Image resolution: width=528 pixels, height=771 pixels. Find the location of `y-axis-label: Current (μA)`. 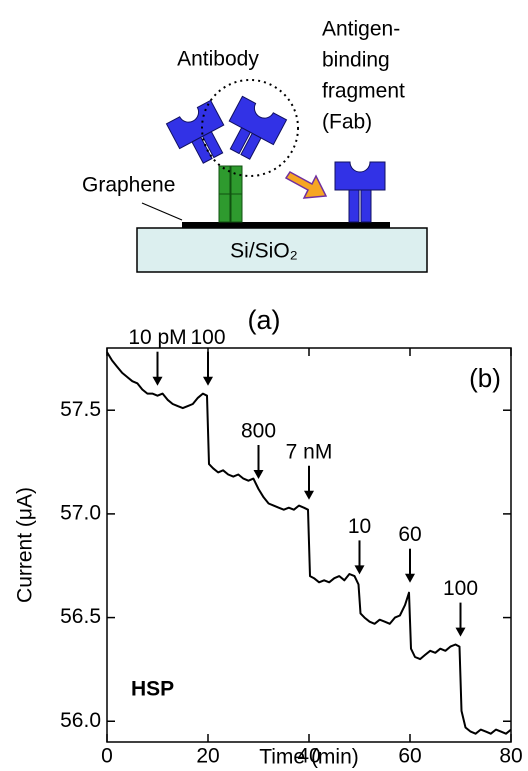

y-axis-label: Current (μA) is located at coordinates (25, 545).